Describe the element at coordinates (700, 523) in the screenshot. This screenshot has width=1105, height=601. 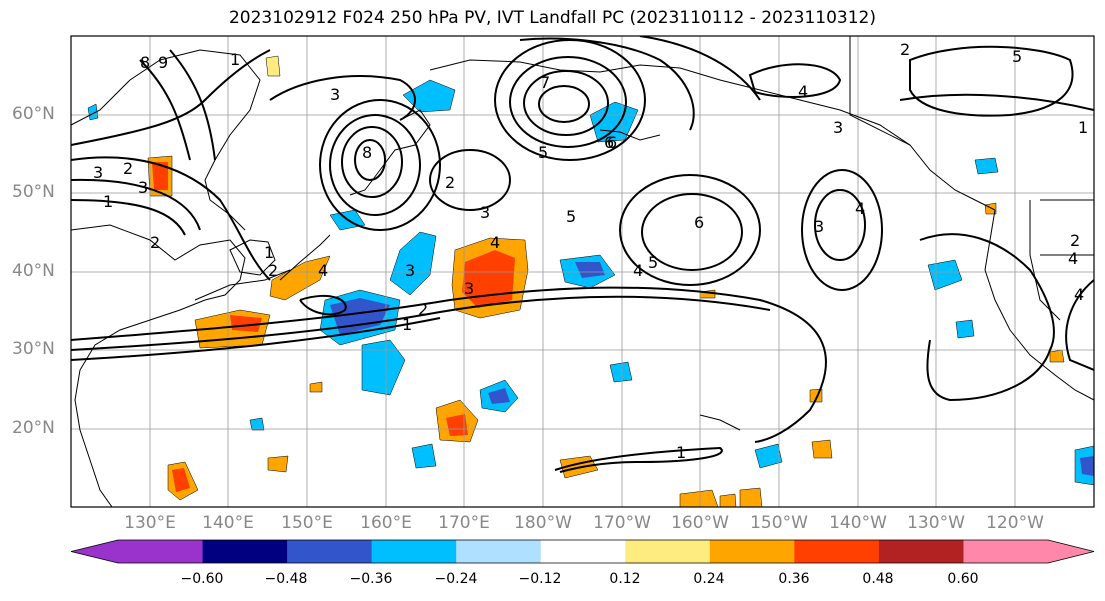
I see `lon-label: 160°W` at that location.